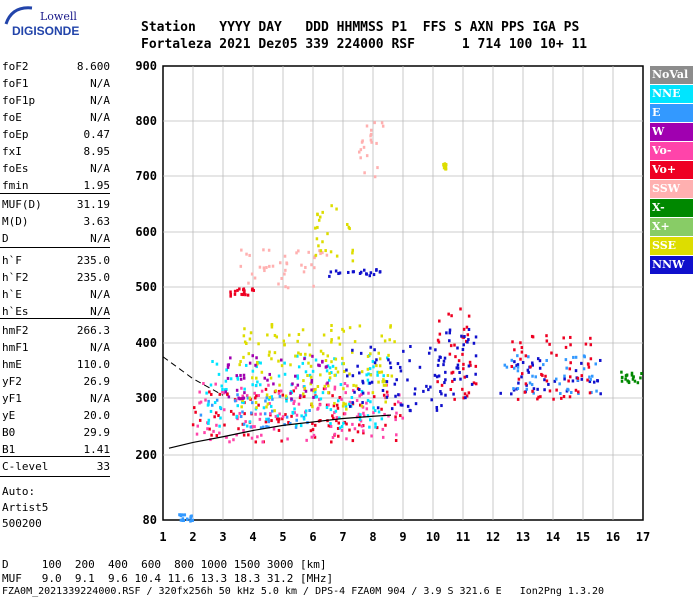 The width and height of the screenshot is (700, 600). Describe the element at coordinates (342, 537) in the screenshot. I see `x-tick-label: 7` at that location.